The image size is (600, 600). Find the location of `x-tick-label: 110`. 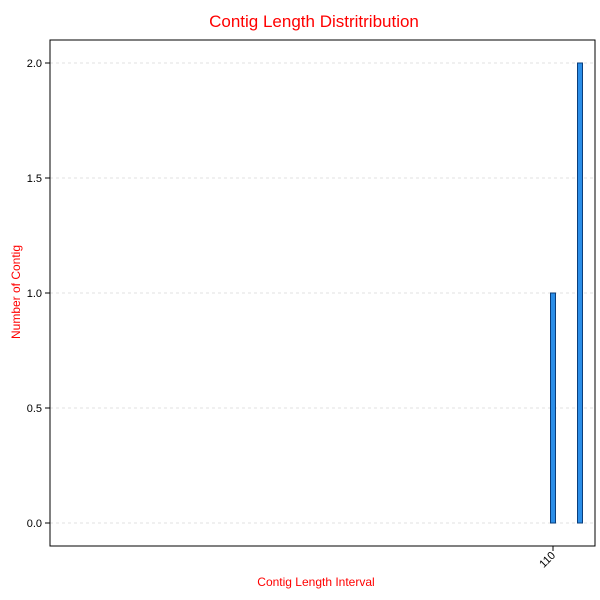

x-tick-label: 110 is located at coordinates (547, 560).